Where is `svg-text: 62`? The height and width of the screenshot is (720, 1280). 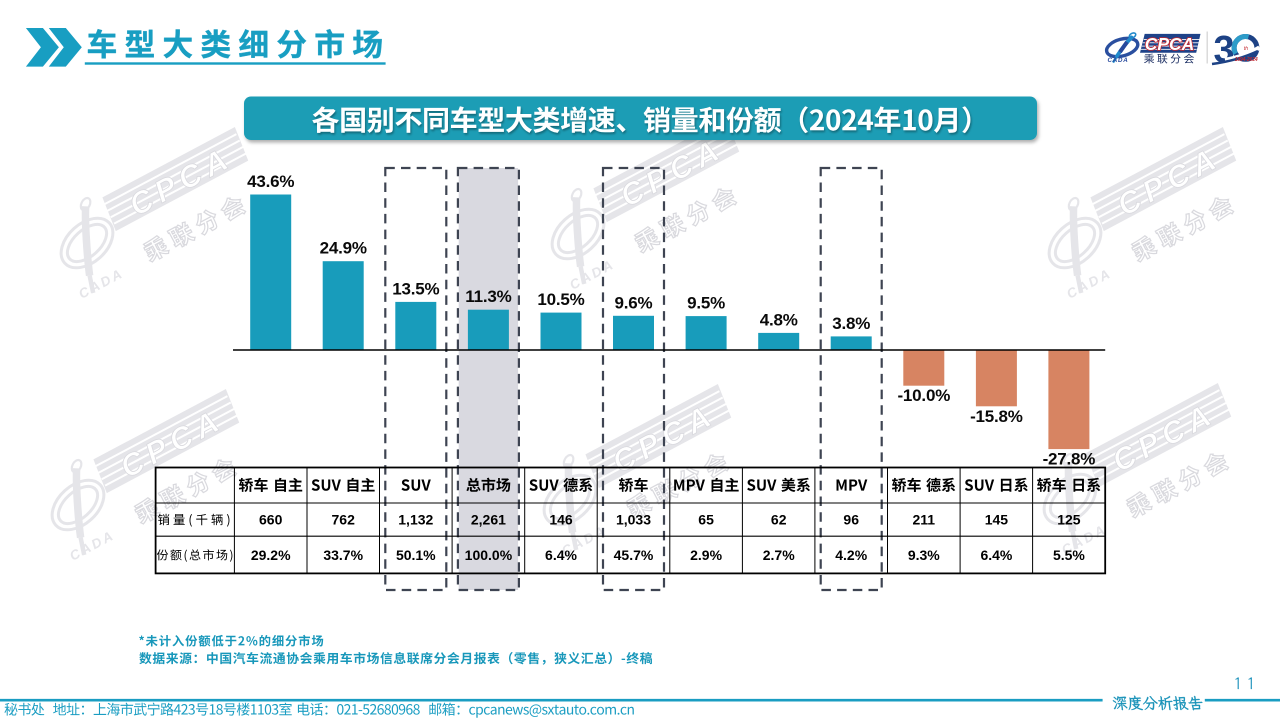 svg-text: 62 is located at coordinates (779, 520).